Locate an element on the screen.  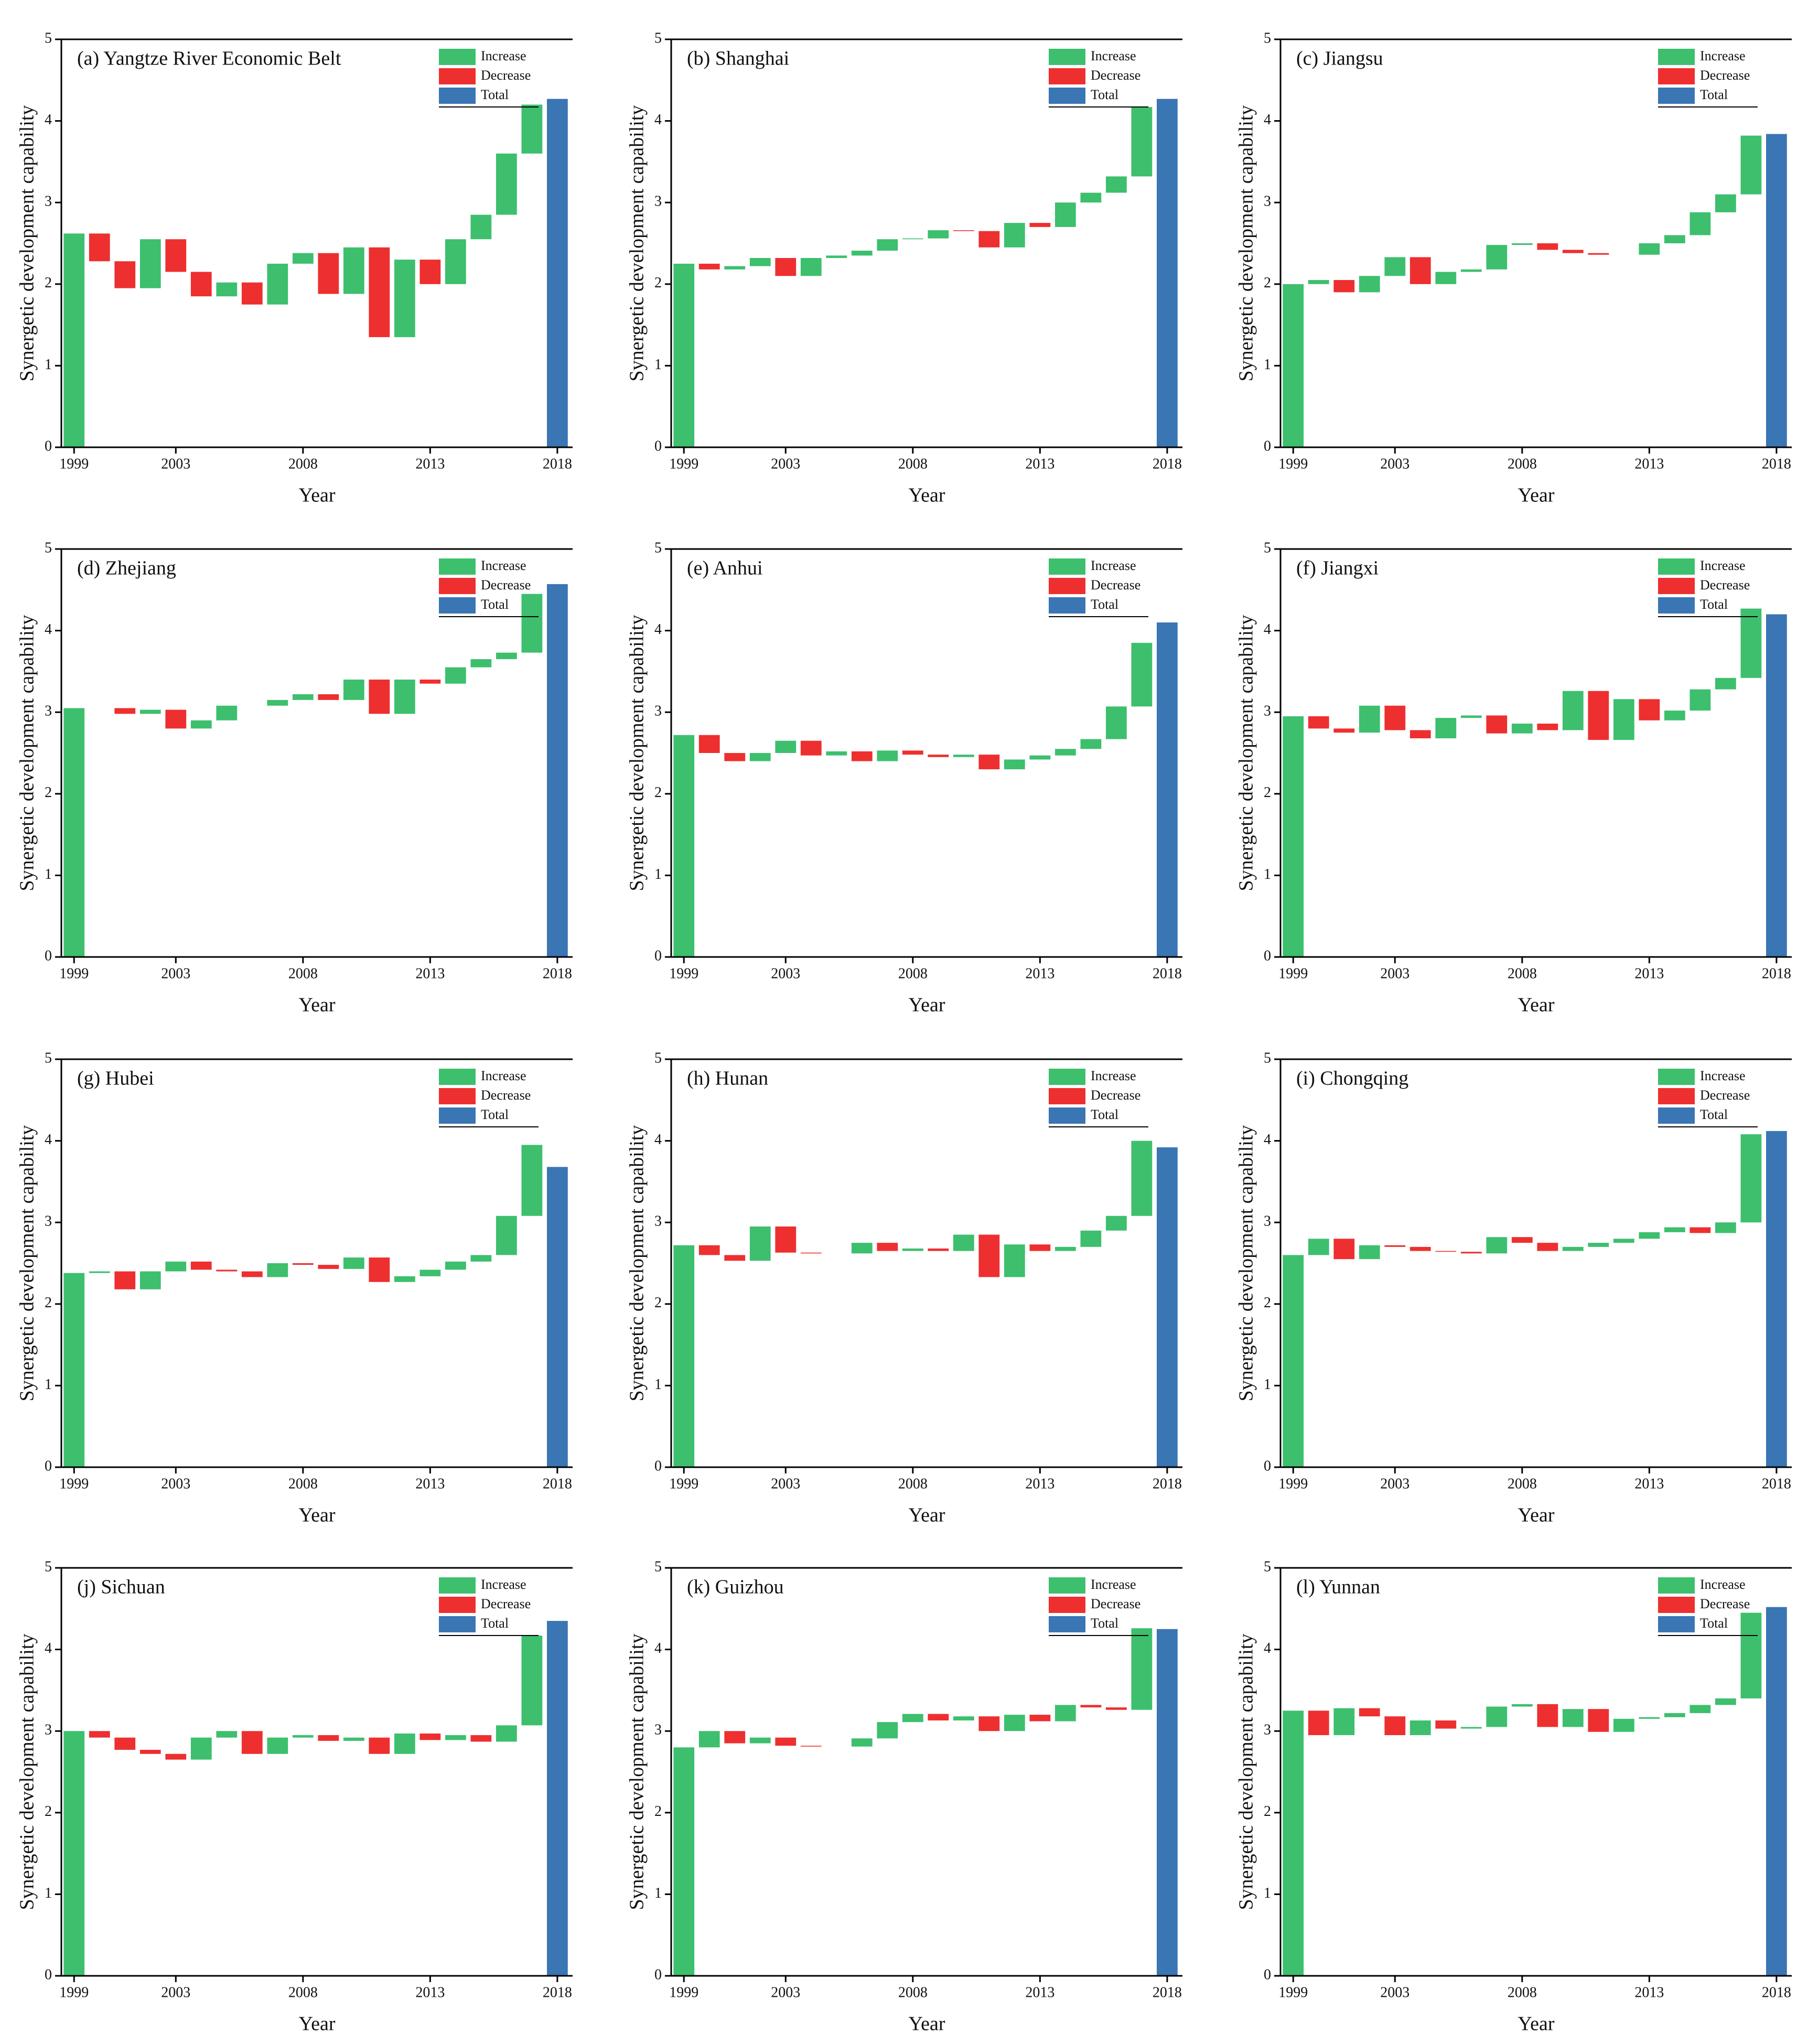
chart-title: (e) Anhui is located at coordinates (725, 568).